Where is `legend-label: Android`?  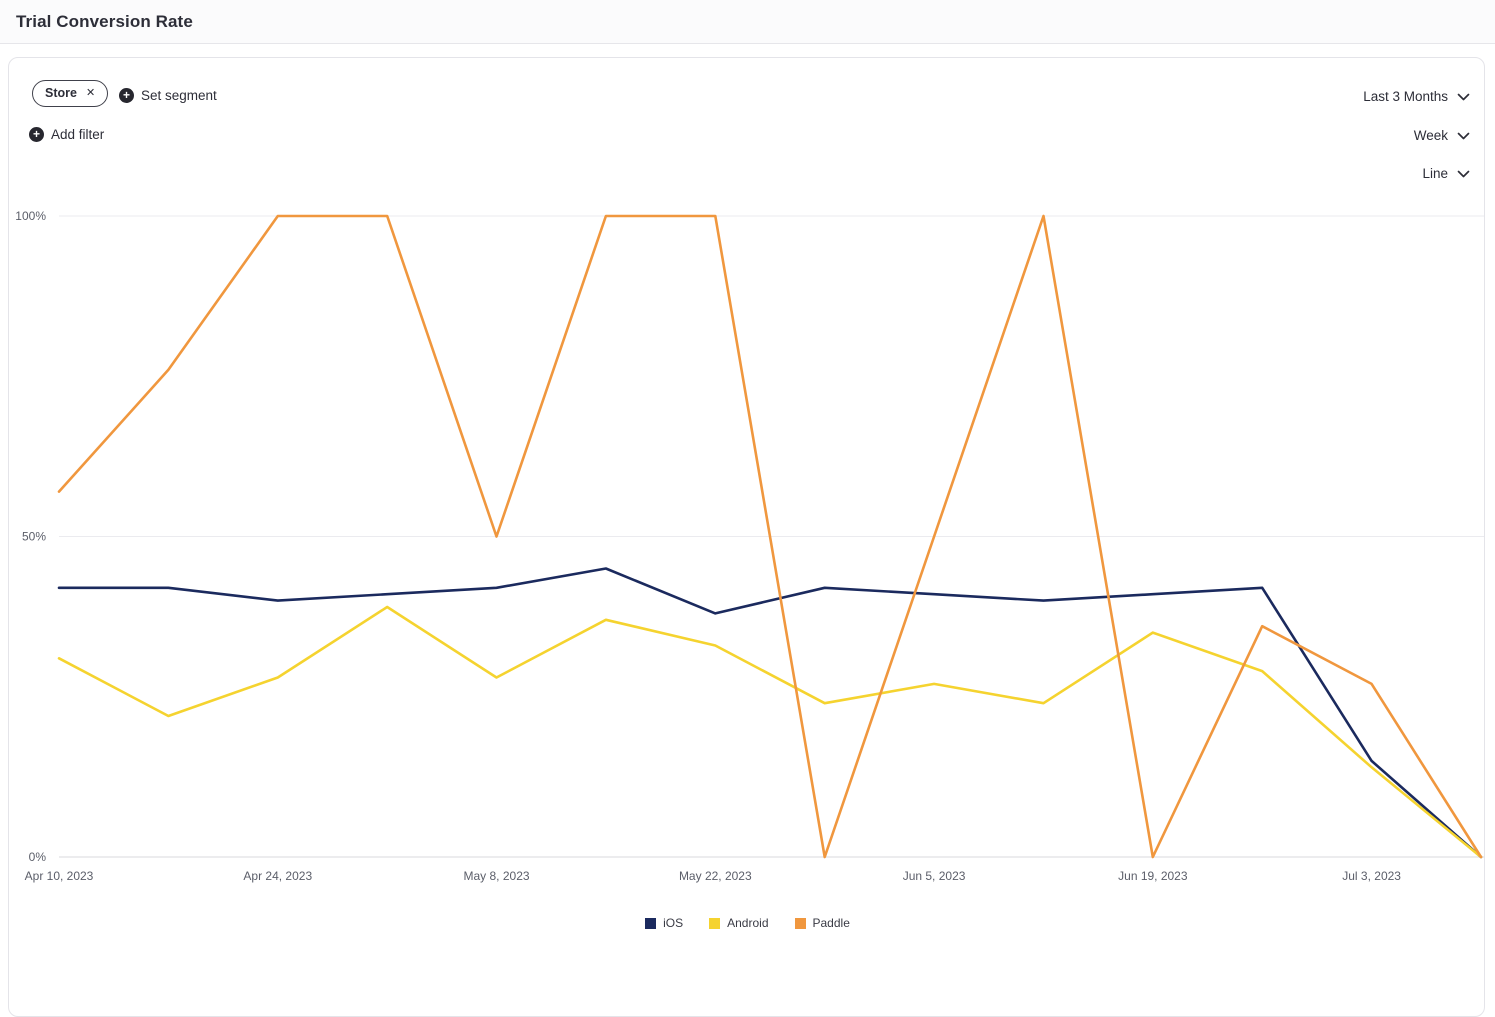
legend-label: Android is located at coordinates (748, 923).